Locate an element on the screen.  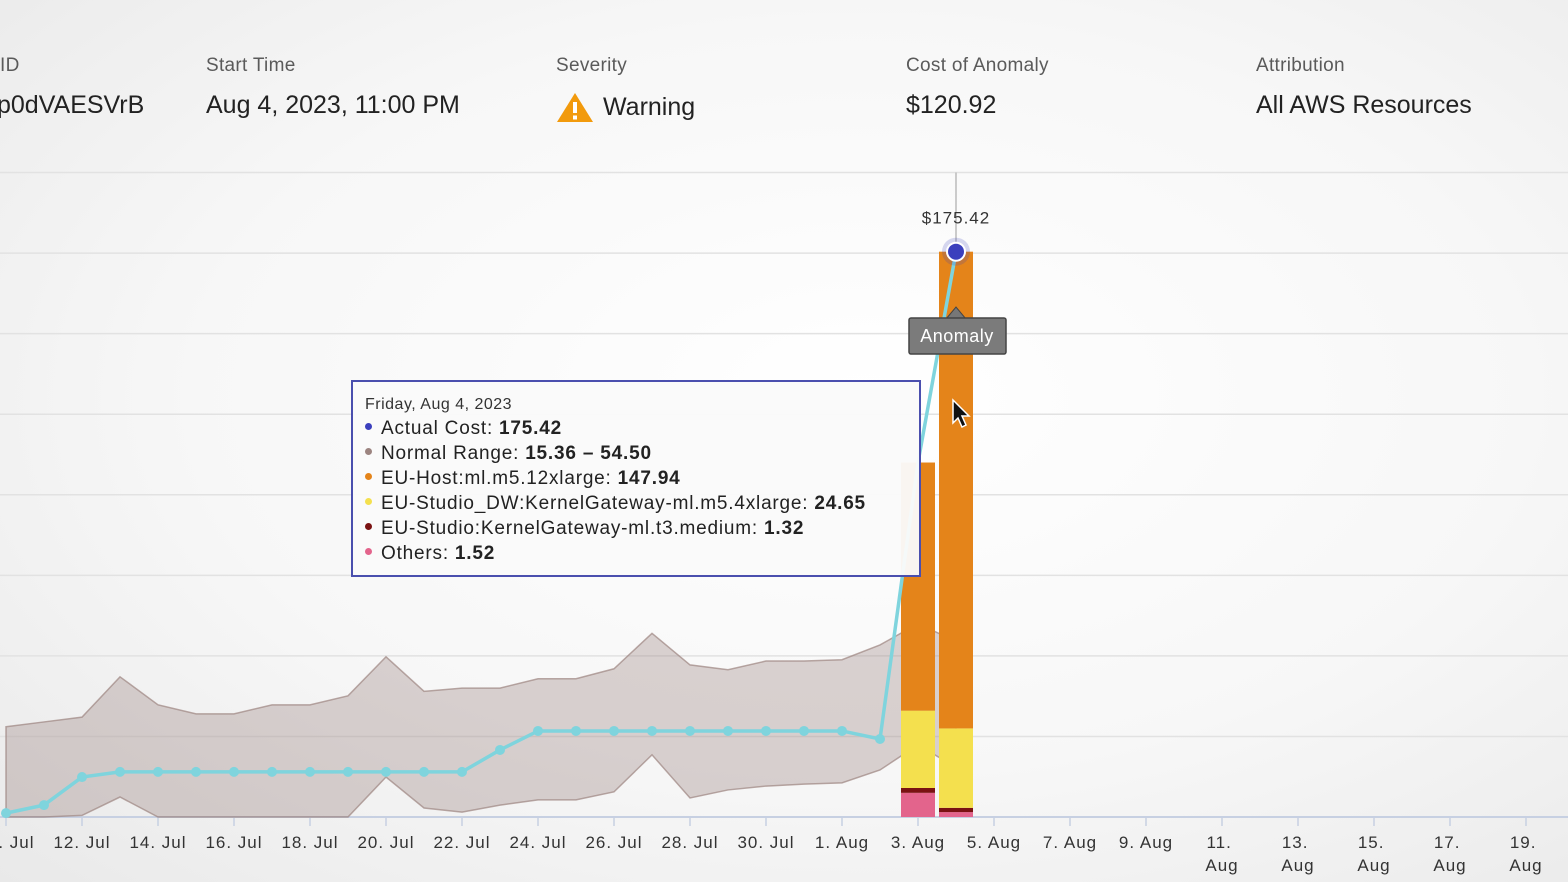
header-field: Start Time Aug 4, 2023, 11:00 PM is located at coordinates (333, 87).